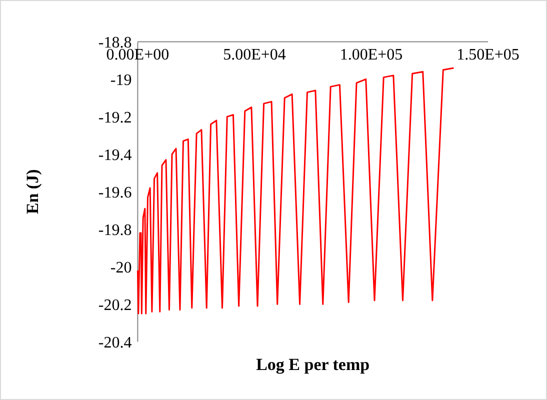  I want to click on y-tick-label: -20, so click(121, 267).